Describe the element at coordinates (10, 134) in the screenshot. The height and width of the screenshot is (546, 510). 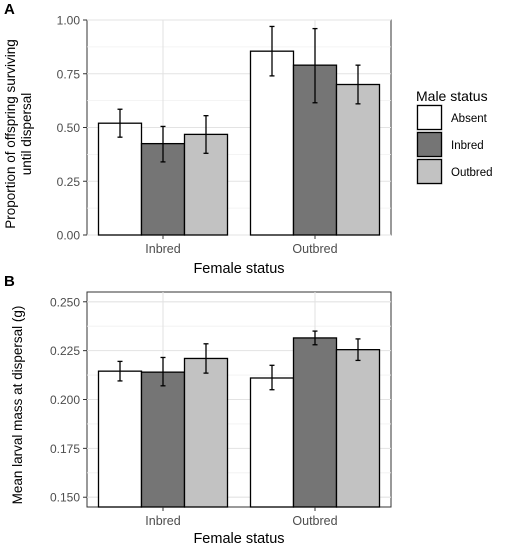
I see `panel-a-y-axis-label-line-1: Proportion of offspring surviving` at that location.